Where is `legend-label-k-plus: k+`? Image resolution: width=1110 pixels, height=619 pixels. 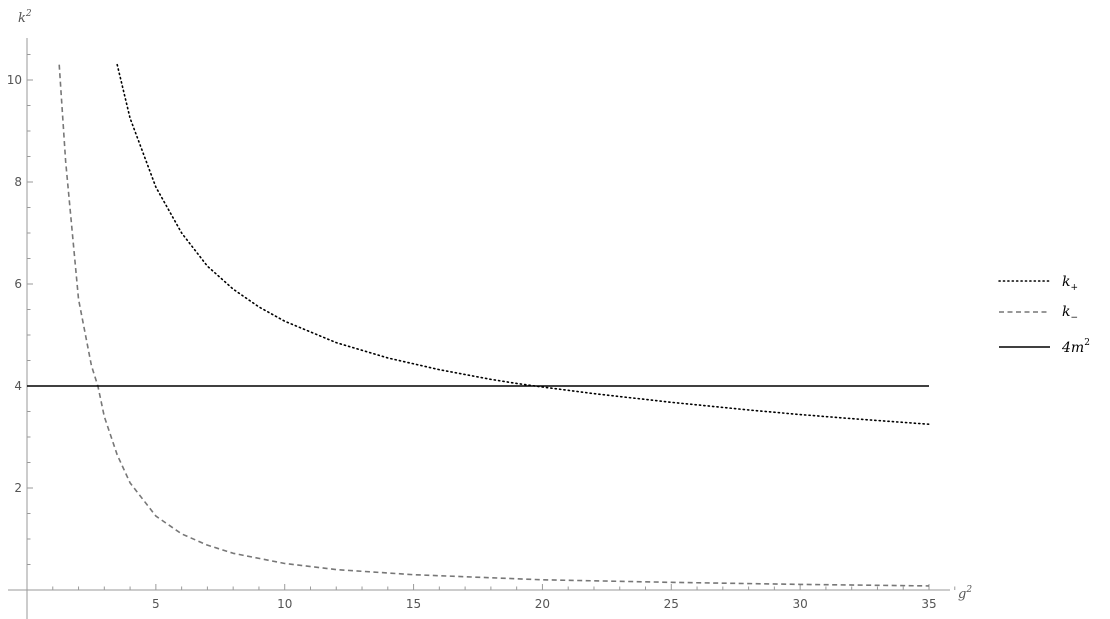 legend-label-k-plus: k+ is located at coordinates (1070, 283).